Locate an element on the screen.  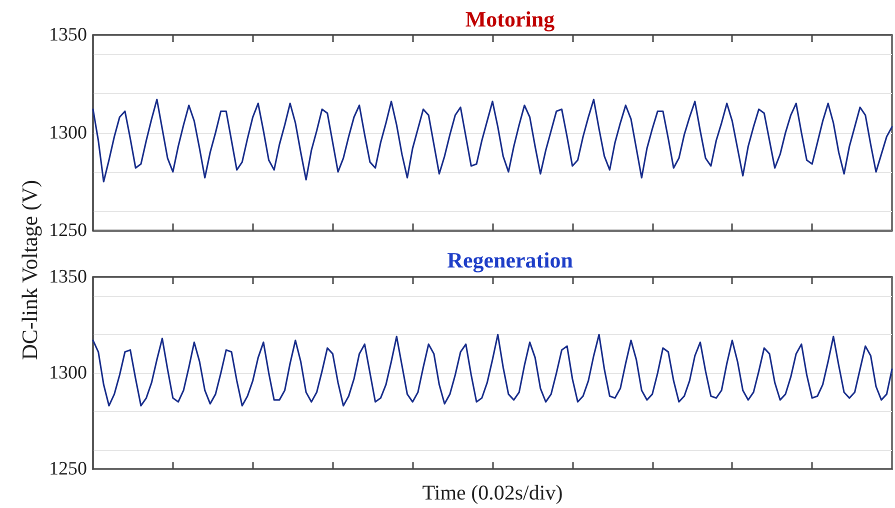
x-axis-title: Time (0.02s/div) is located at coordinates (492, 492).